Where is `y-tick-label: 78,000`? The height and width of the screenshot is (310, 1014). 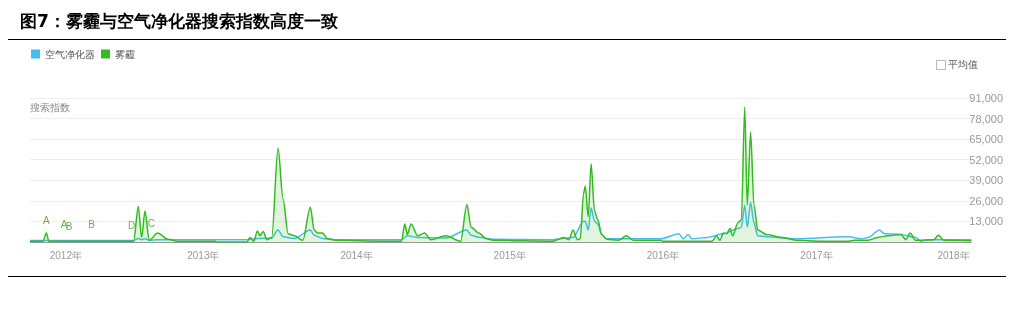 y-tick-label: 78,000 is located at coordinates (986, 118).